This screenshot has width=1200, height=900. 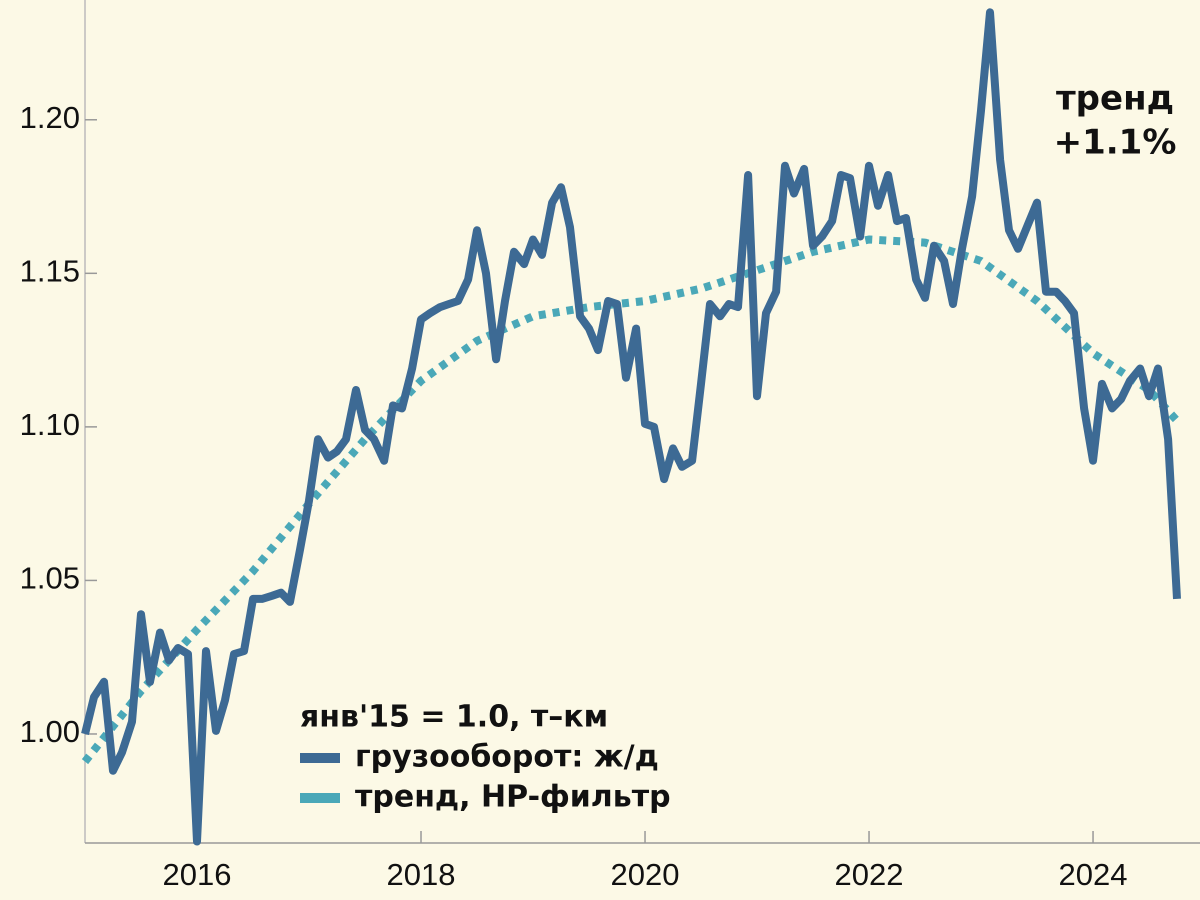 I want to click on x-tick-label: 2020, so click(x=645, y=874).